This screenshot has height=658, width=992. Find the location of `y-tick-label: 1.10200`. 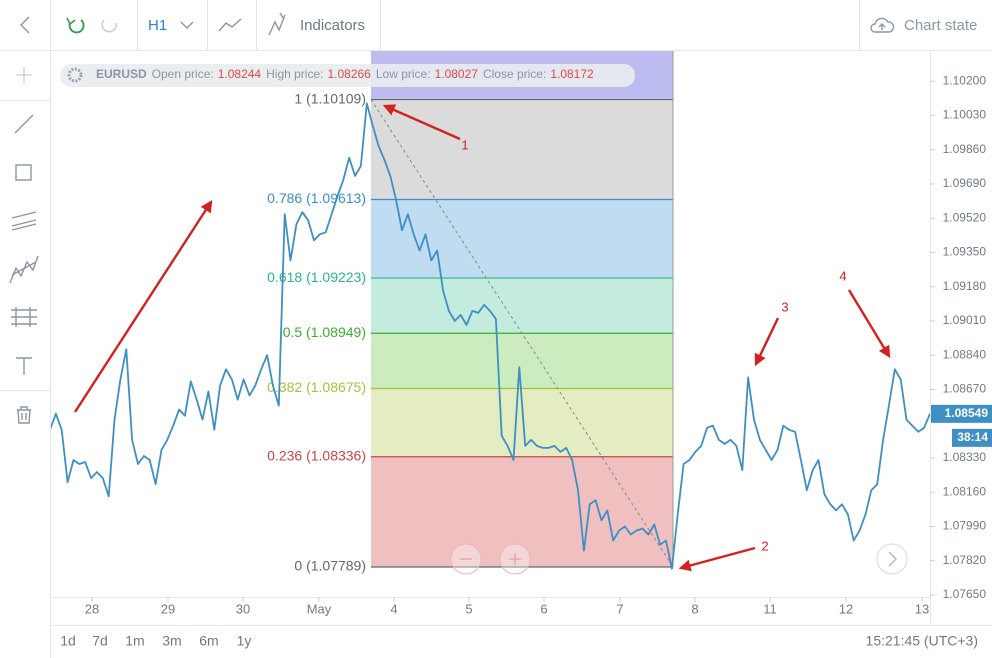

y-tick-label: 1.10200 is located at coordinates (965, 80).